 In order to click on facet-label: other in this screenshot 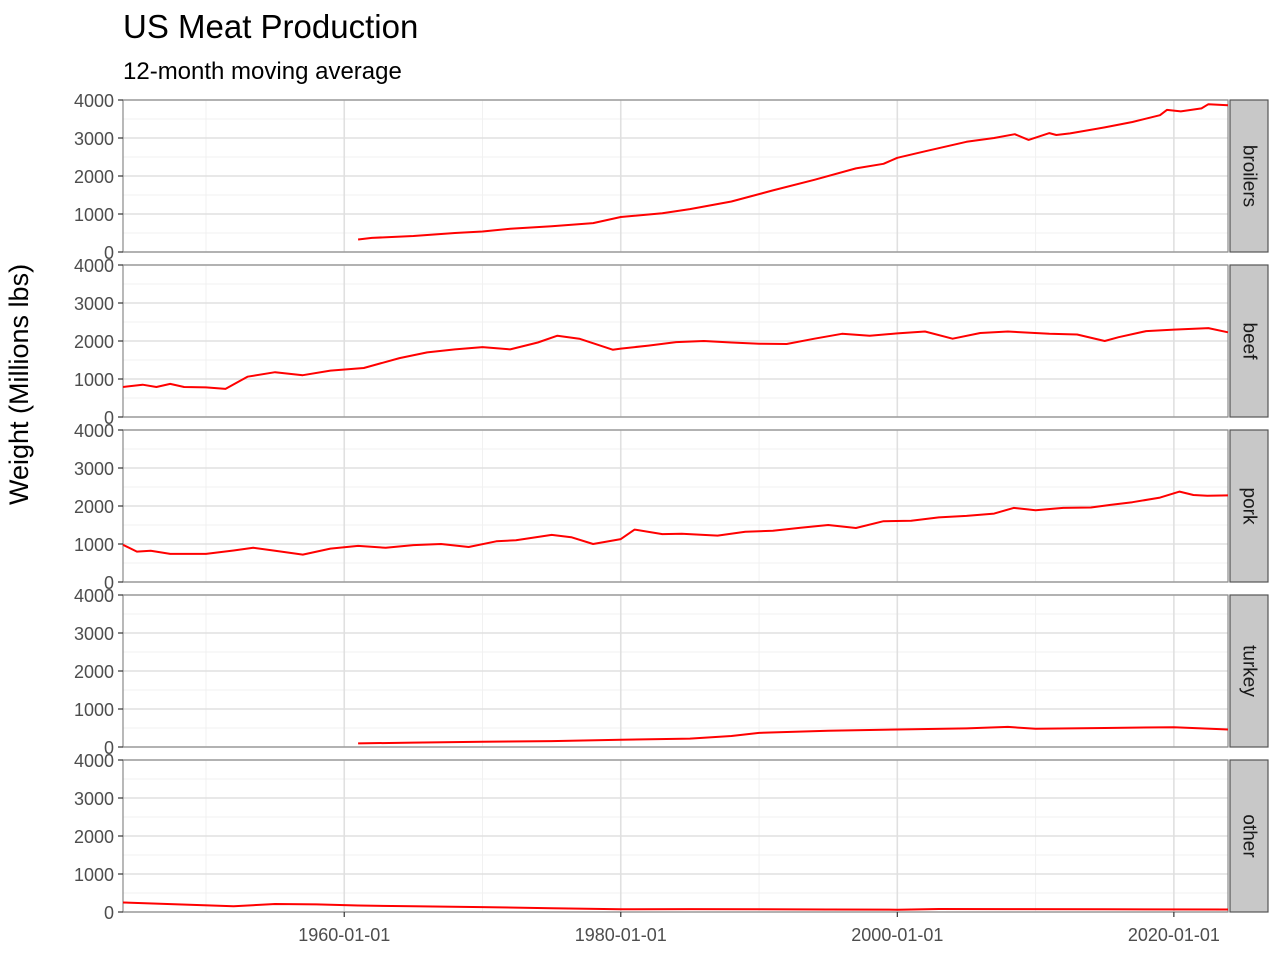, I will do `click(1249, 836)`.